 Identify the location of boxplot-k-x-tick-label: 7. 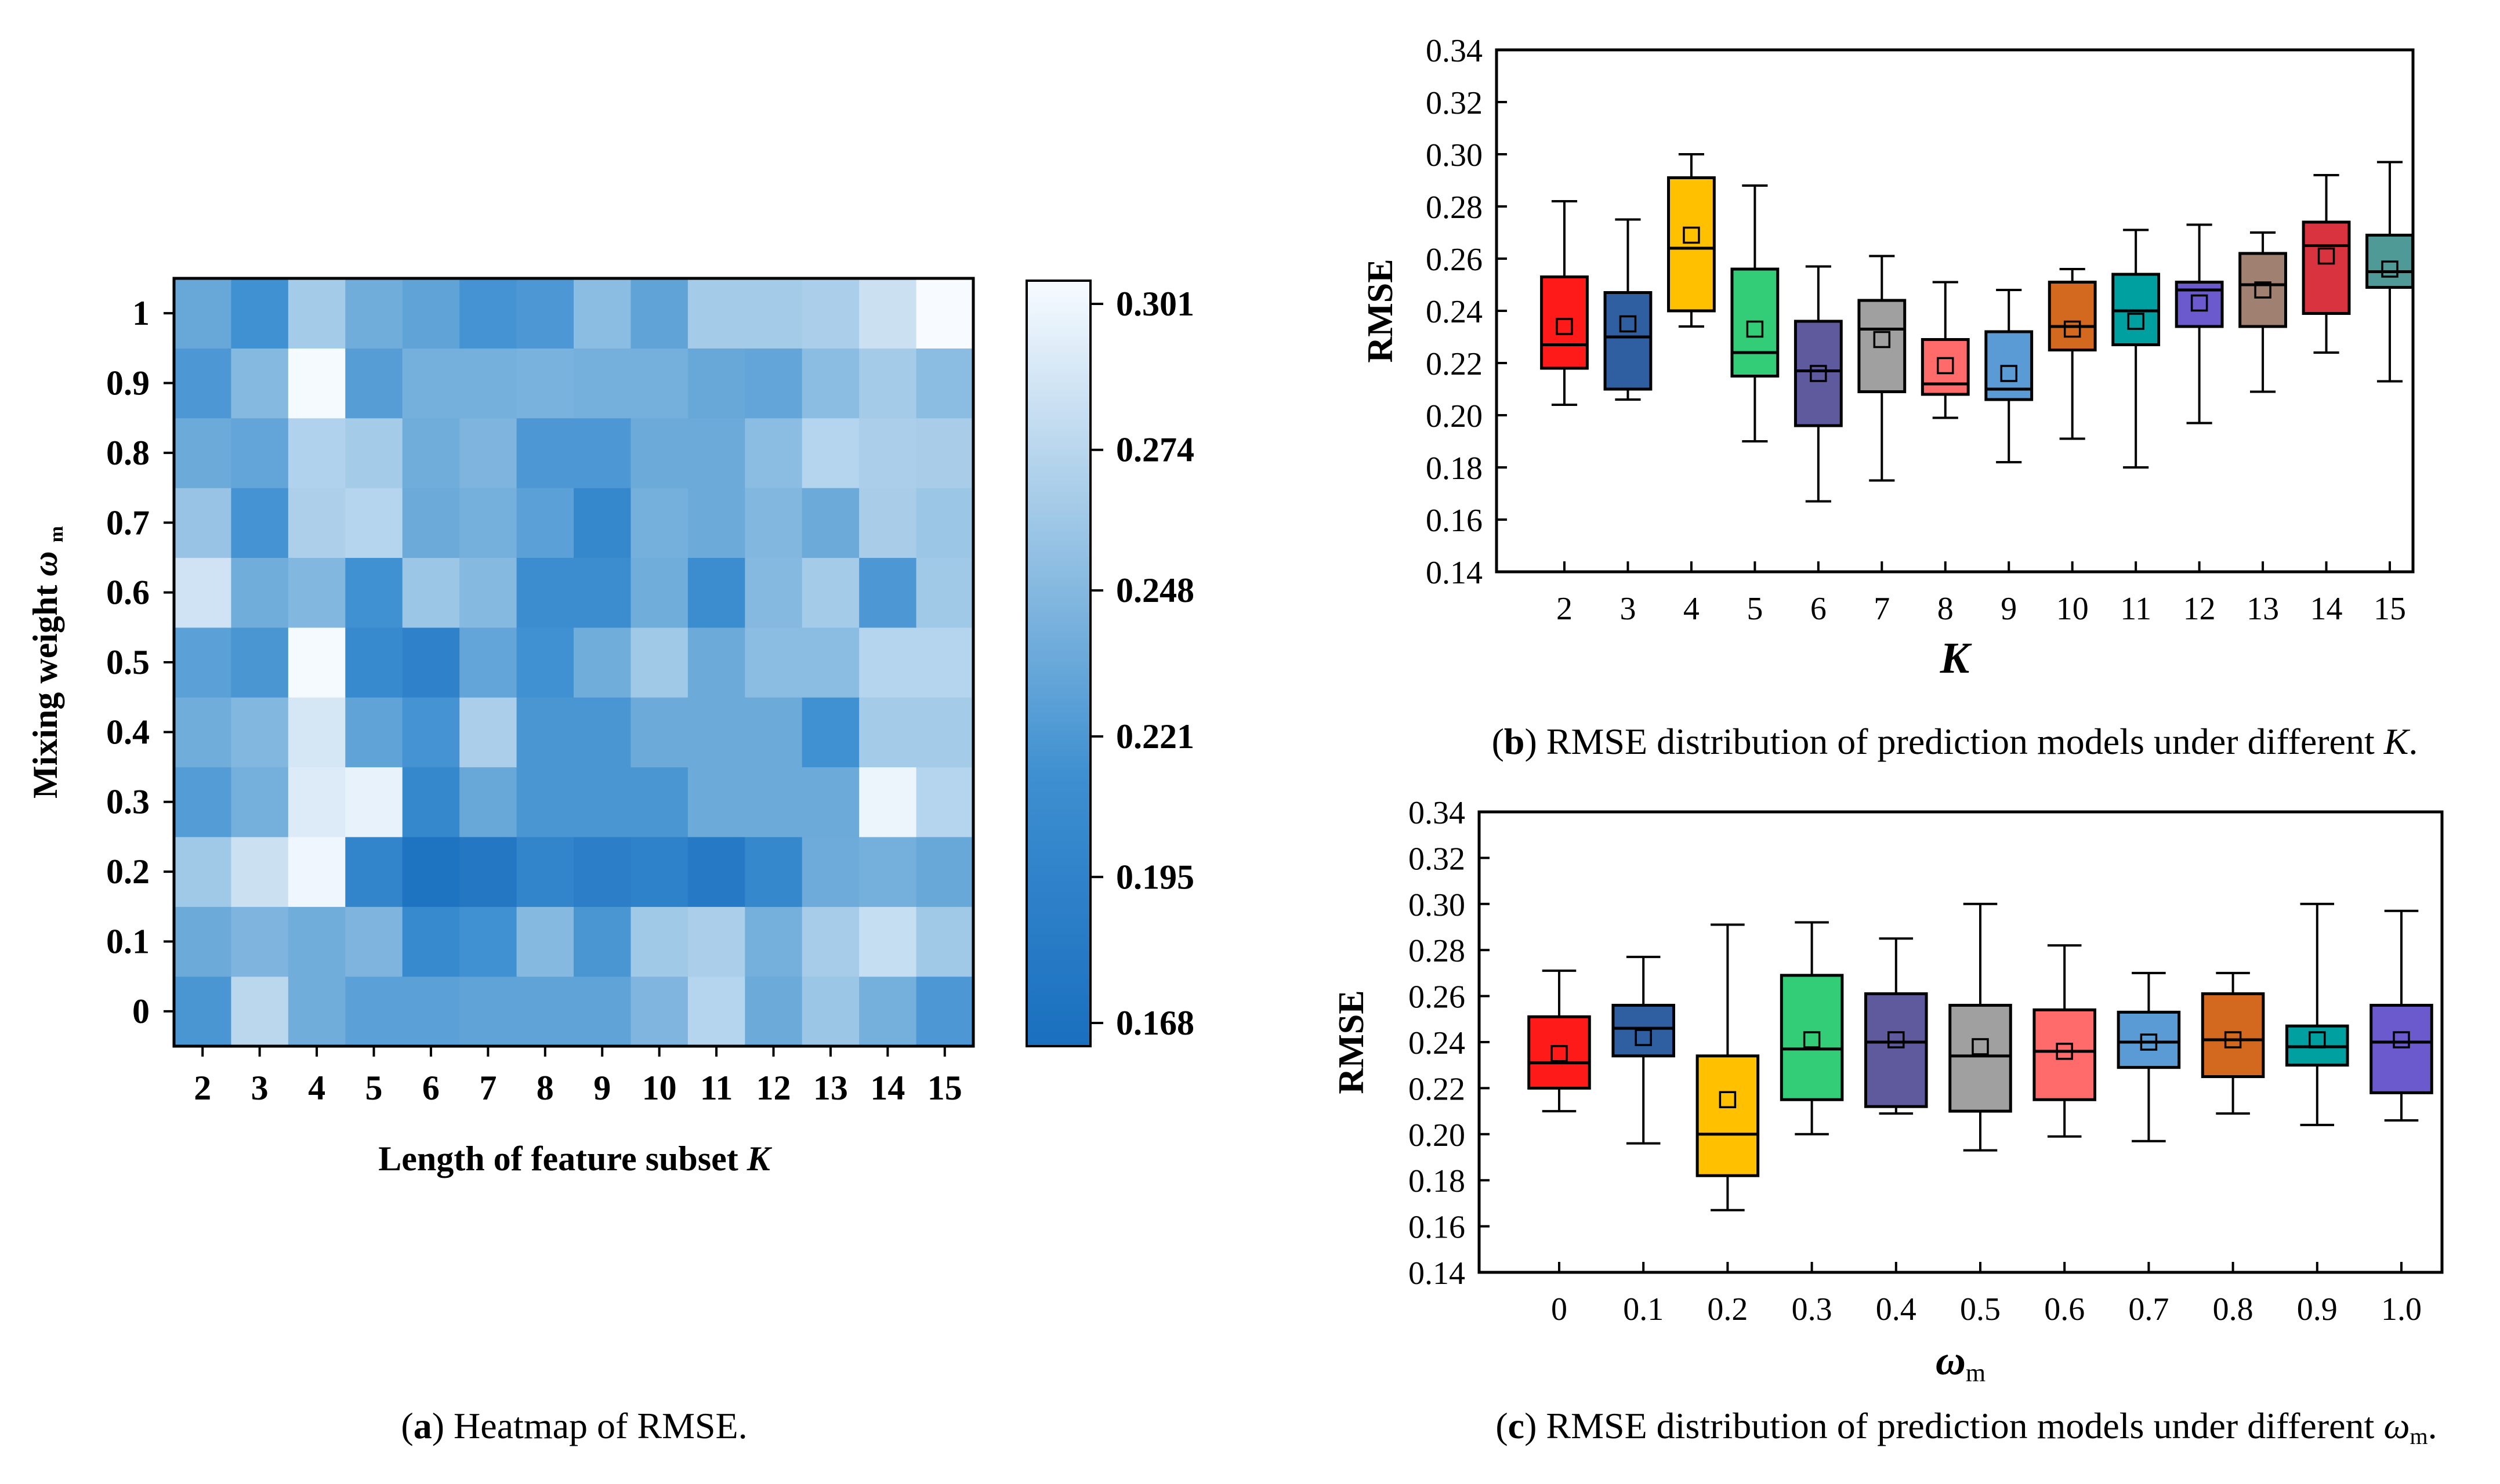
(1882, 609).